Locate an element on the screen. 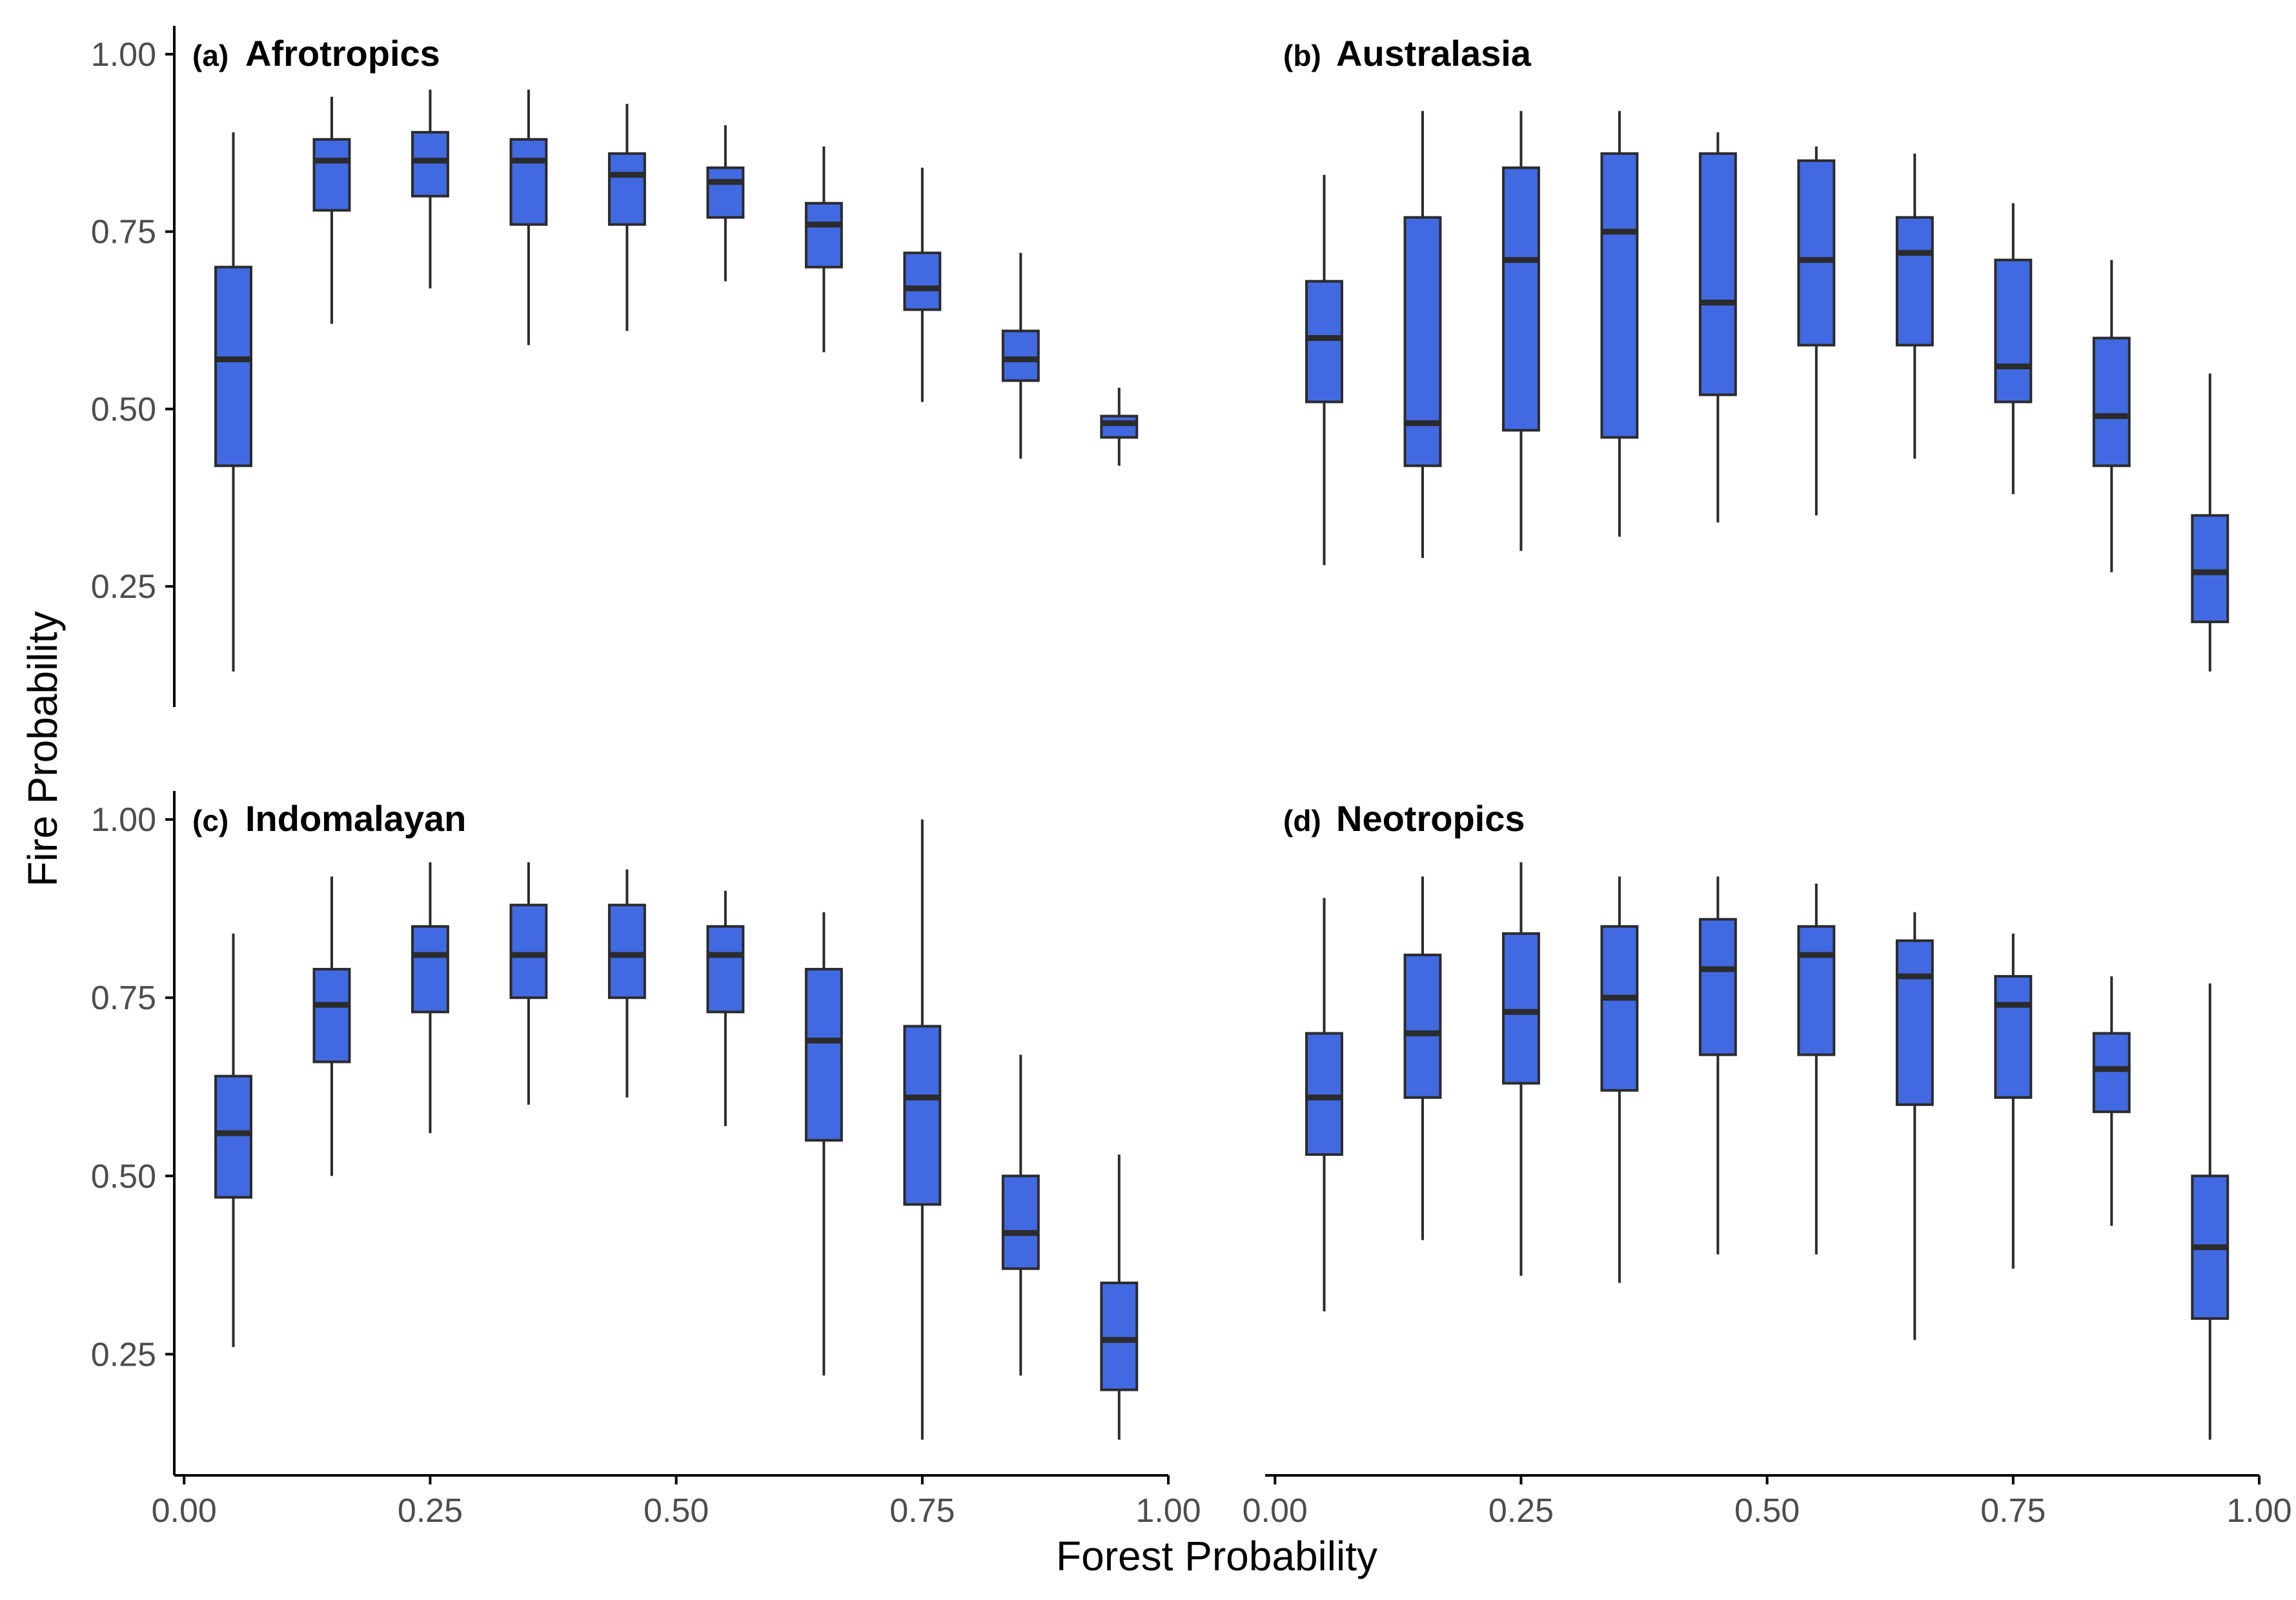 This screenshot has width=2296, height=1600. panel-title: Afrotropics is located at coordinates (342, 53).